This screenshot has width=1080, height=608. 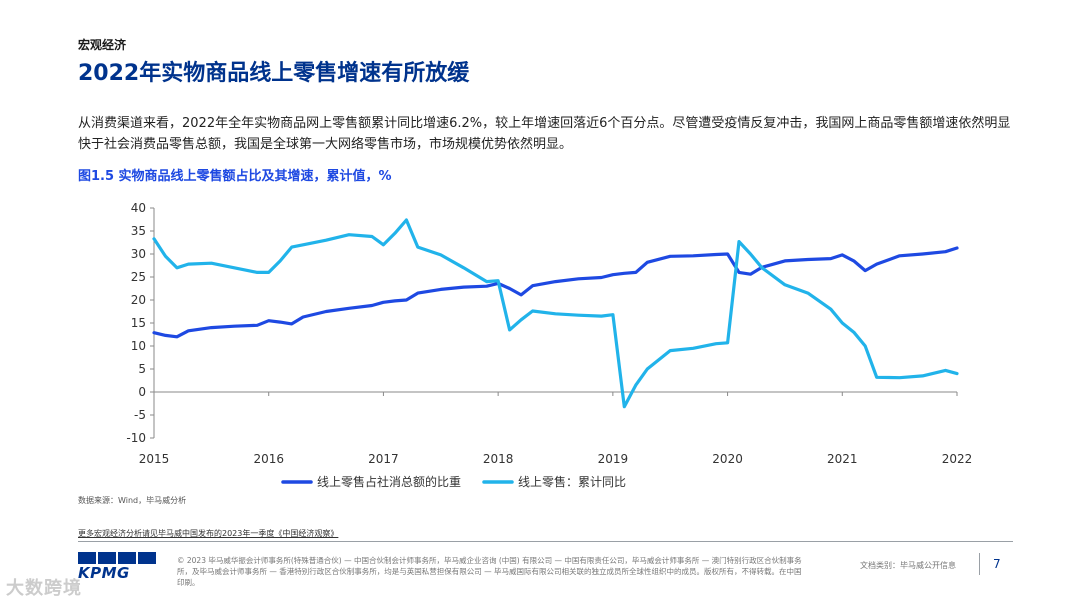 I want to click on watermark: 大数跨境, so click(x=44, y=588).